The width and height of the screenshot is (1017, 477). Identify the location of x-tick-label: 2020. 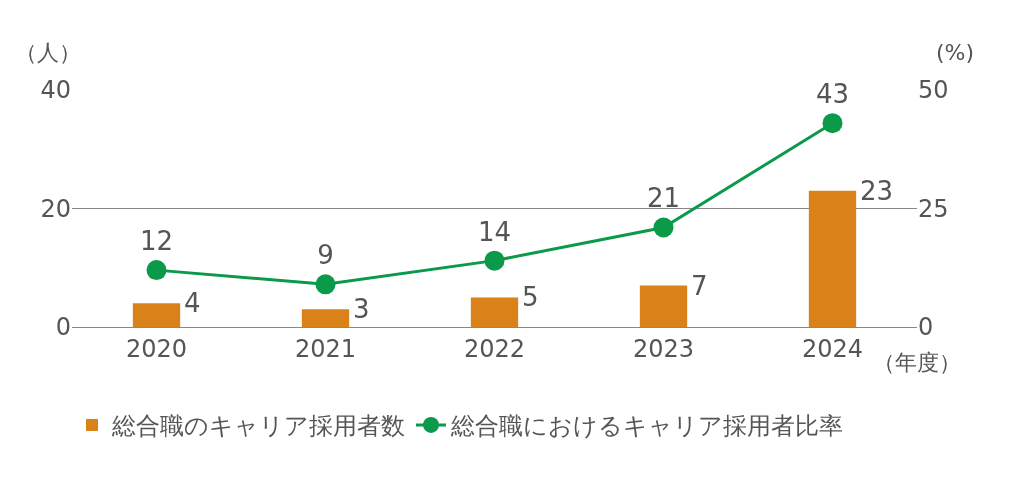
(156, 348).